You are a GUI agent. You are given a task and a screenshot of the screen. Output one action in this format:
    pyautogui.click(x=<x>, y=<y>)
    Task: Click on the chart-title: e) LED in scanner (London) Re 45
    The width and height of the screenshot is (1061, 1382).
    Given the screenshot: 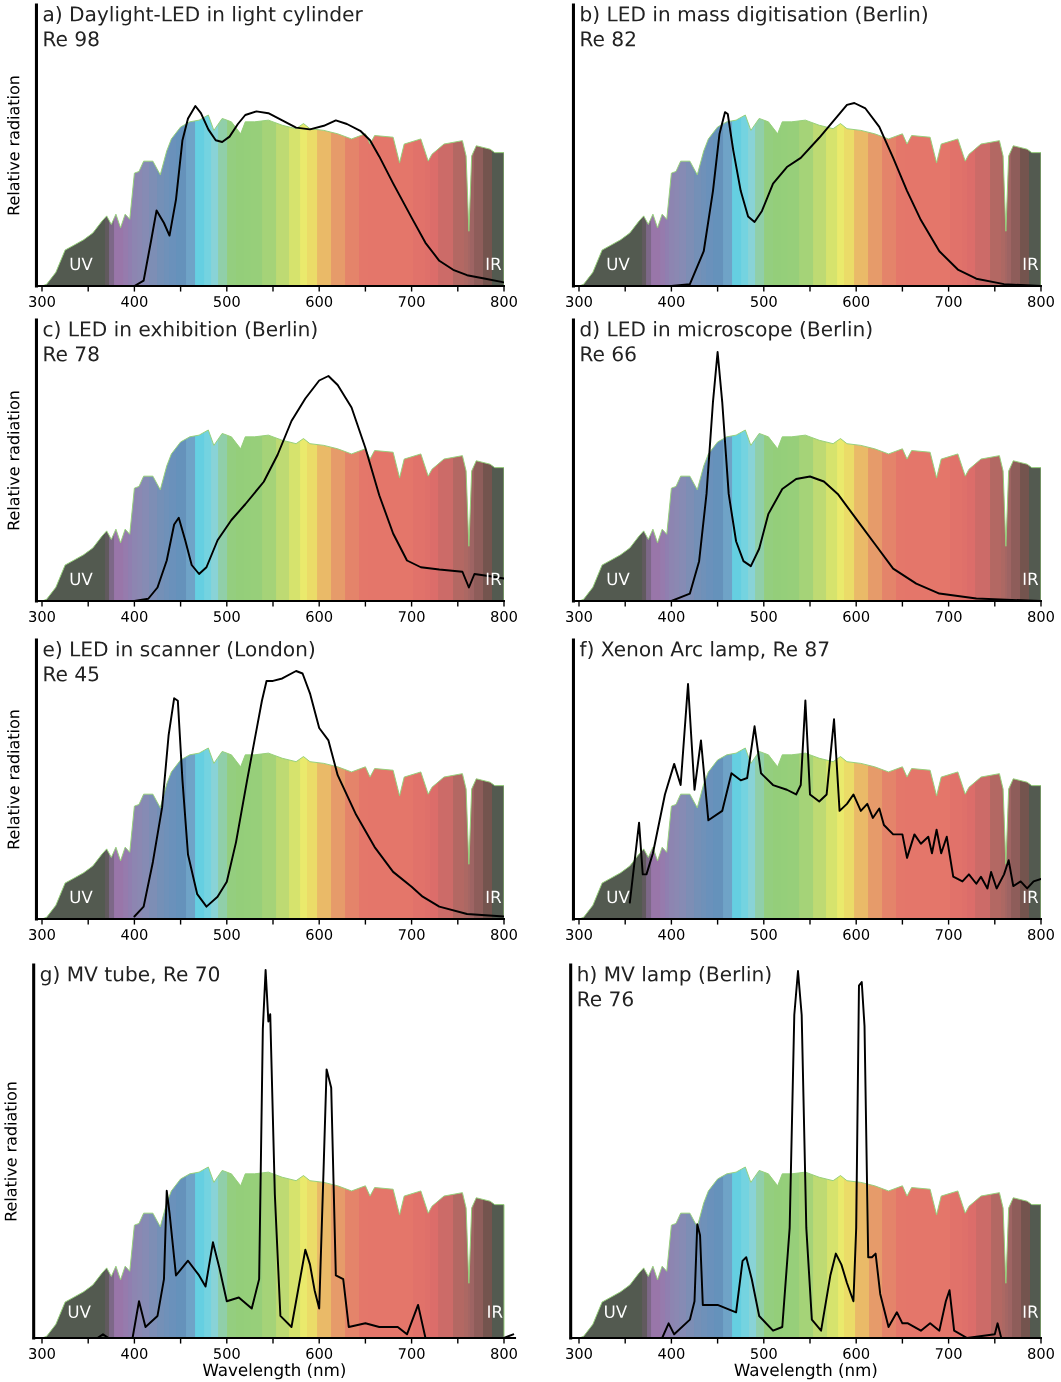 What is the action you would take?
    pyautogui.click(x=179, y=661)
    